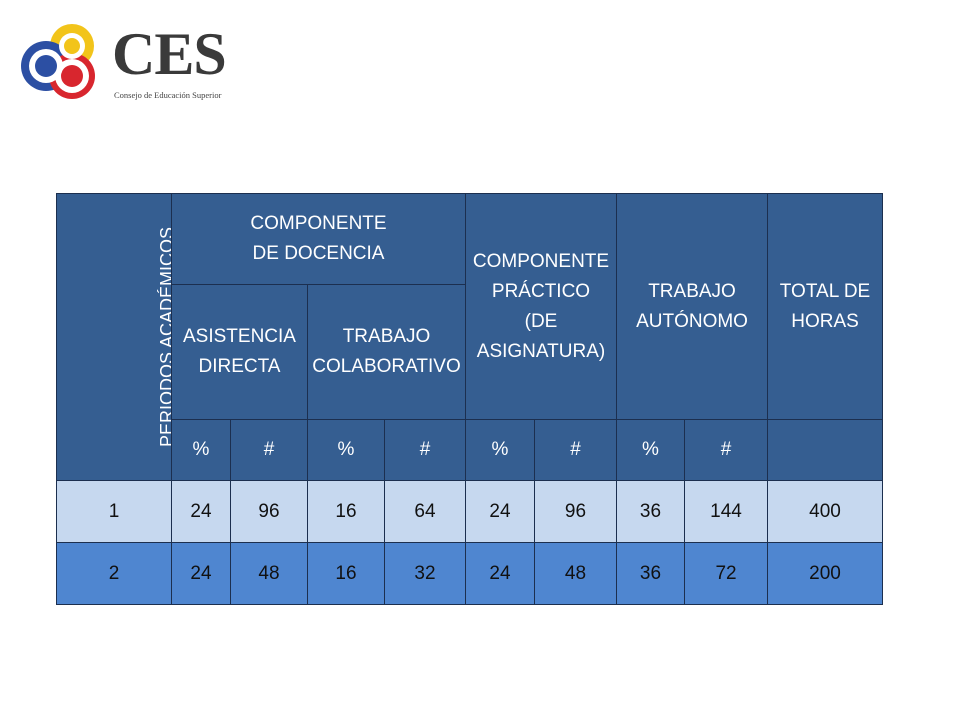  I want to click on ces-logo: CES Consejo de Educación Superior, so click(120, 59).